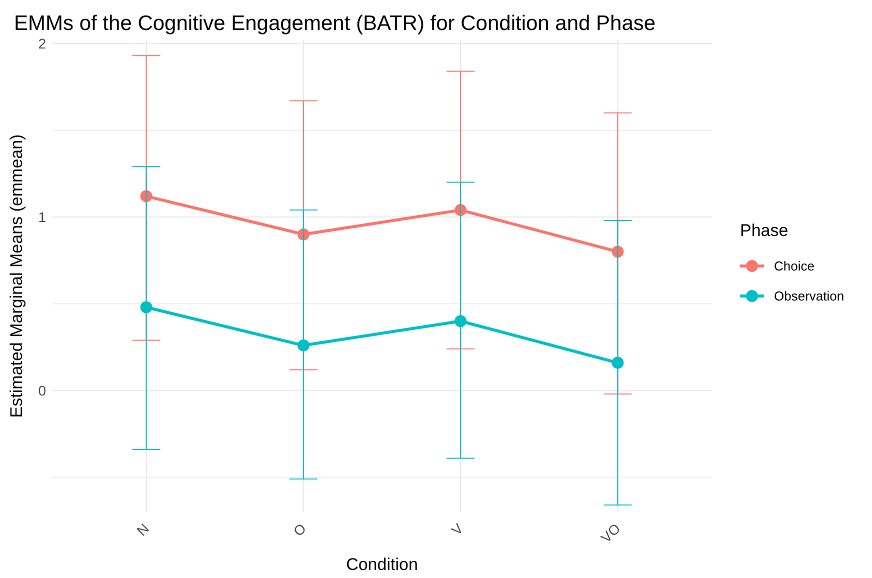 This screenshot has height=578, width=872. What do you see at coordinates (42, 43) in the screenshot?
I see `y-tick-label: 2` at bounding box center [42, 43].